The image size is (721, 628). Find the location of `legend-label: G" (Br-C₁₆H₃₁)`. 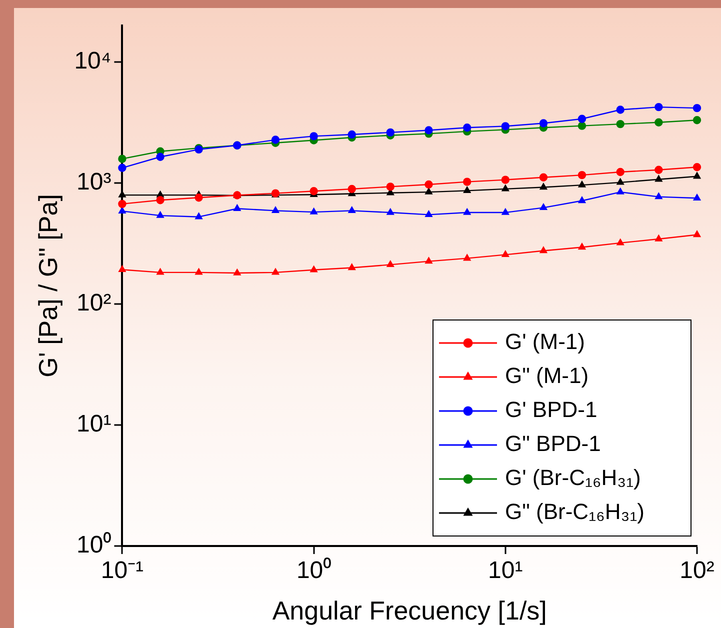

legend-label: G" (Br-C₁₆H₃₁) is located at coordinates (574, 511).